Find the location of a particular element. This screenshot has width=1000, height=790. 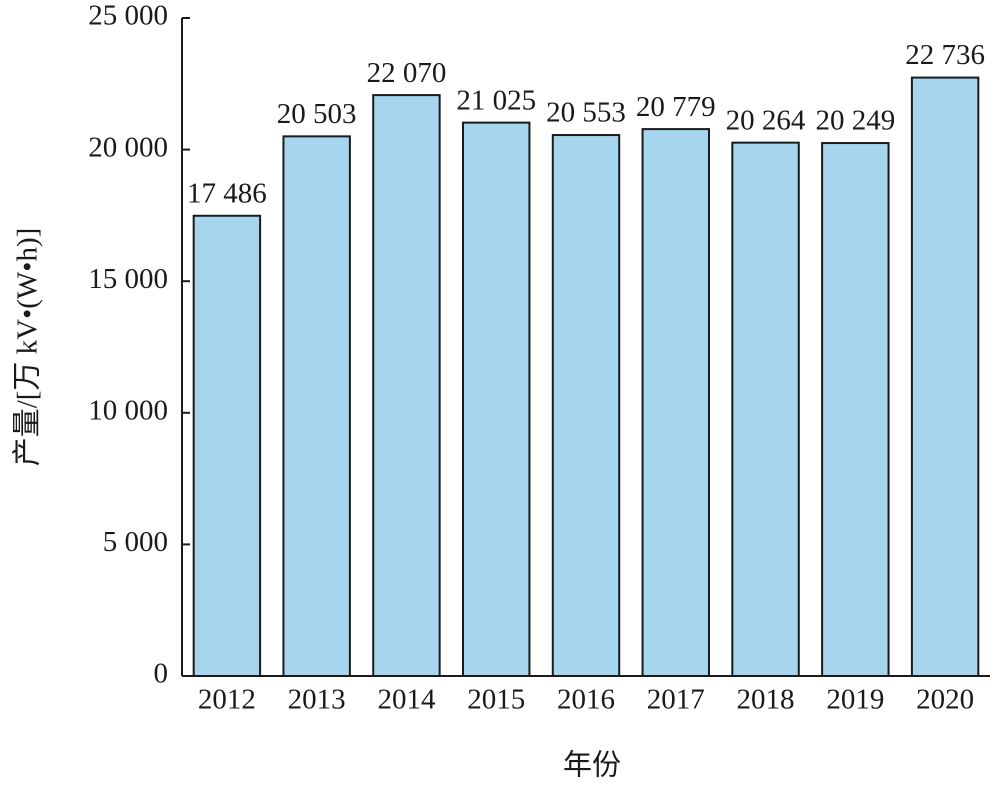

y-tick-label: 20 000 is located at coordinates (128, 147).